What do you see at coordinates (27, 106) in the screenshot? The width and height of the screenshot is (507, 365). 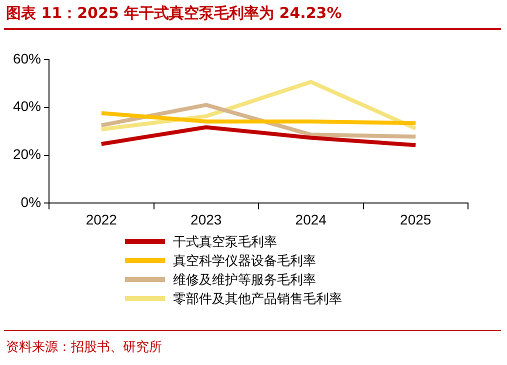 I see `y-tick-label: 40%` at bounding box center [27, 106].